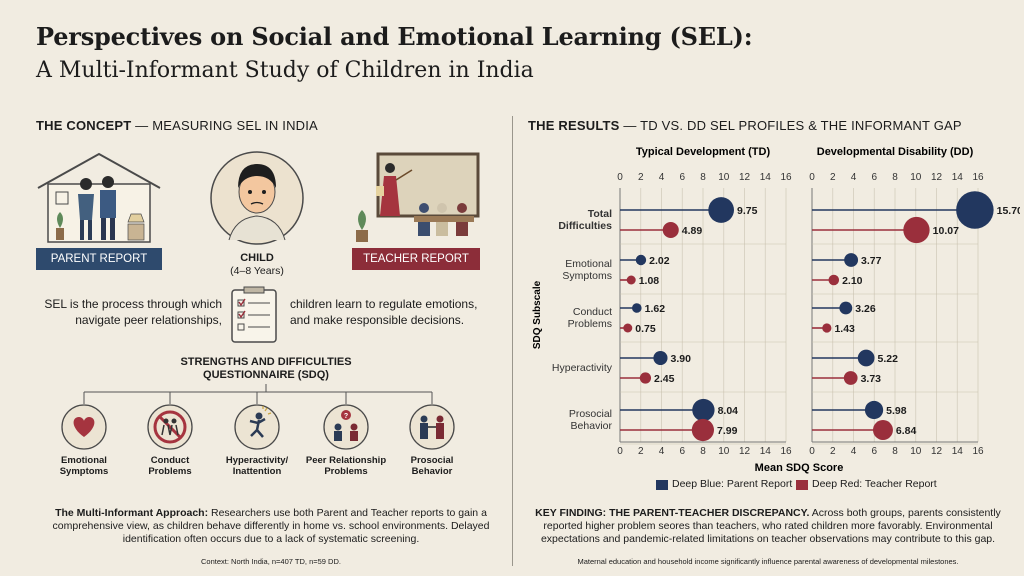  Describe the element at coordinates (592, 426) in the screenshot. I see `category-label: Behavior` at that location.